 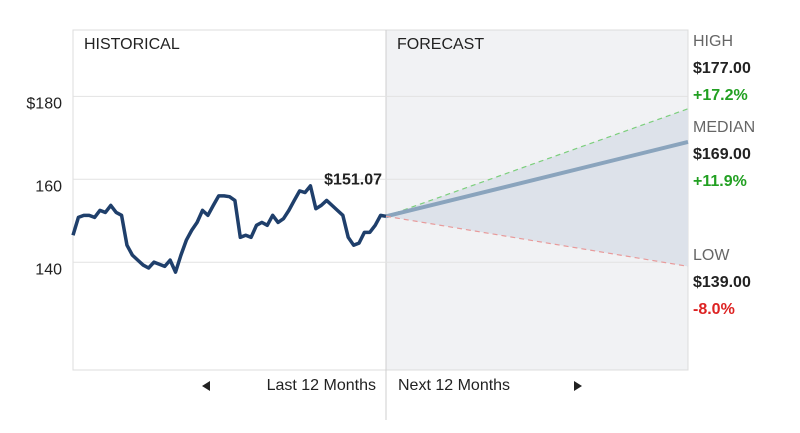 What do you see at coordinates (48, 186) in the screenshot?
I see `y-tick-label: 160` at bounding box center [48, 186].